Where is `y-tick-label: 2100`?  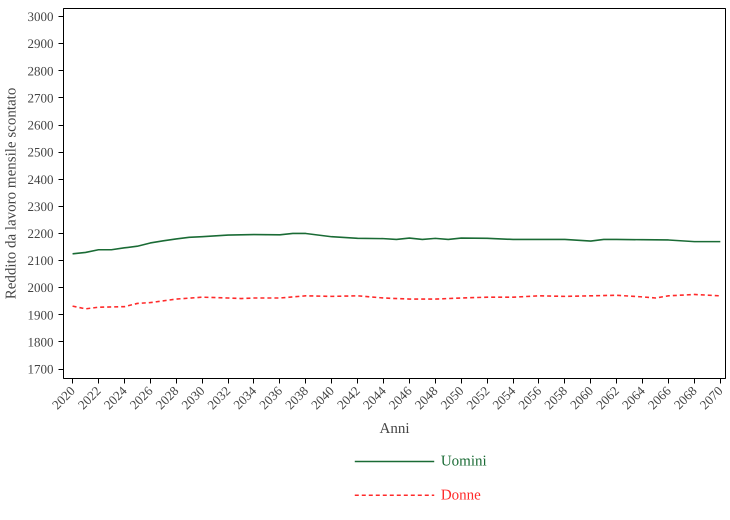 y-tick-label: 2100 is located at coordinates (41, 260).